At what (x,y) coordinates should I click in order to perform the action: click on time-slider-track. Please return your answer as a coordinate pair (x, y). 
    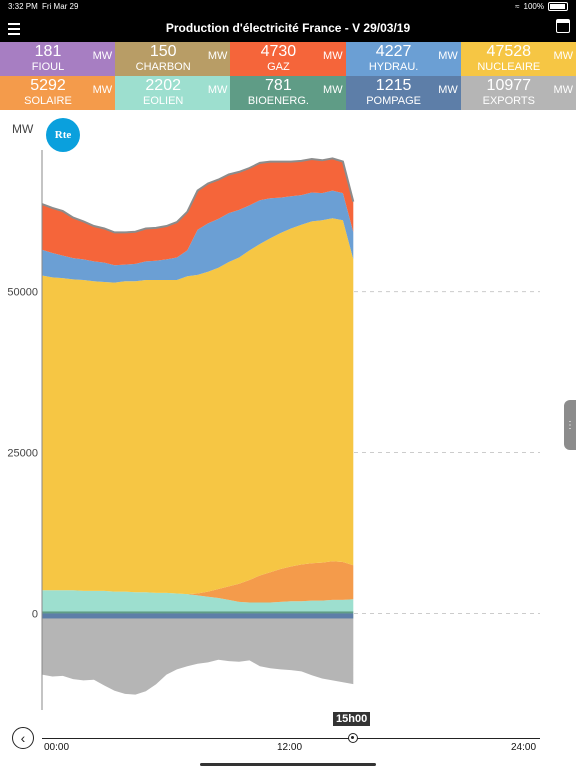
    Looking at the image, I should click on (291, 738).